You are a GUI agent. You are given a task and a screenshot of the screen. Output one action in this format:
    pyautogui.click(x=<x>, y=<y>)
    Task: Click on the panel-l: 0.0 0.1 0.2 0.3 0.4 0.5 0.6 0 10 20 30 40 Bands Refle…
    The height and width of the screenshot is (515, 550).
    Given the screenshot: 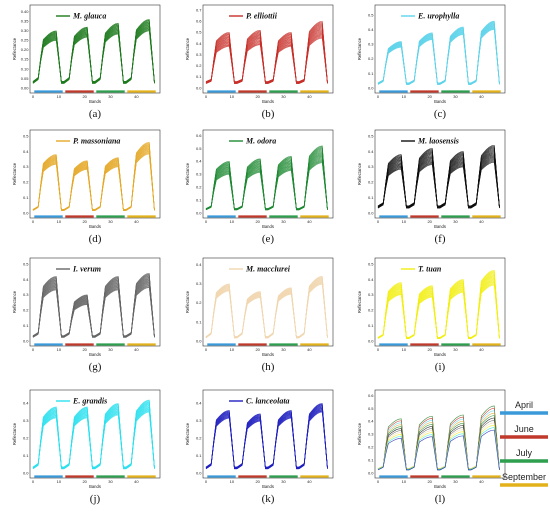 What is the action you would take?
    pyautogui.click(x=431, y=447)
    